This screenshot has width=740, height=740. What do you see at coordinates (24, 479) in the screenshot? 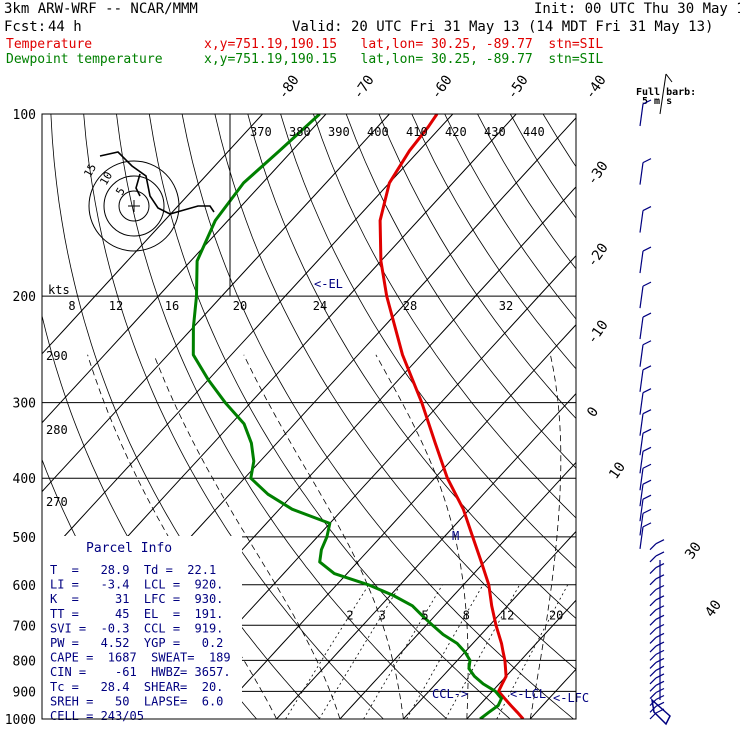
I see `pressure-label-400: 400` at bounding box center [24, 479].